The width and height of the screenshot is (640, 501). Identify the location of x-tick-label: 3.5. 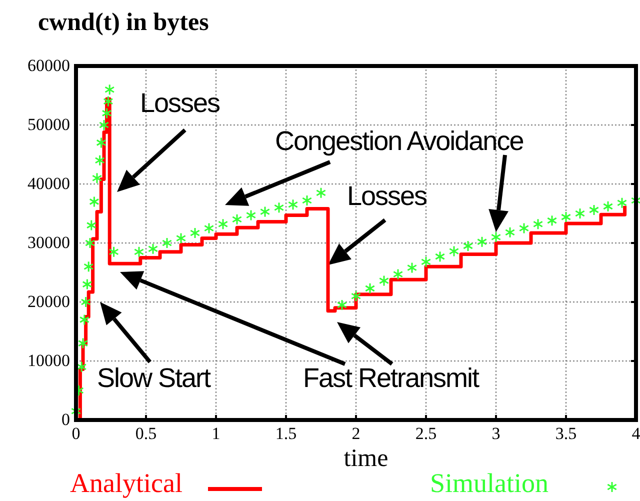
(566, 433).